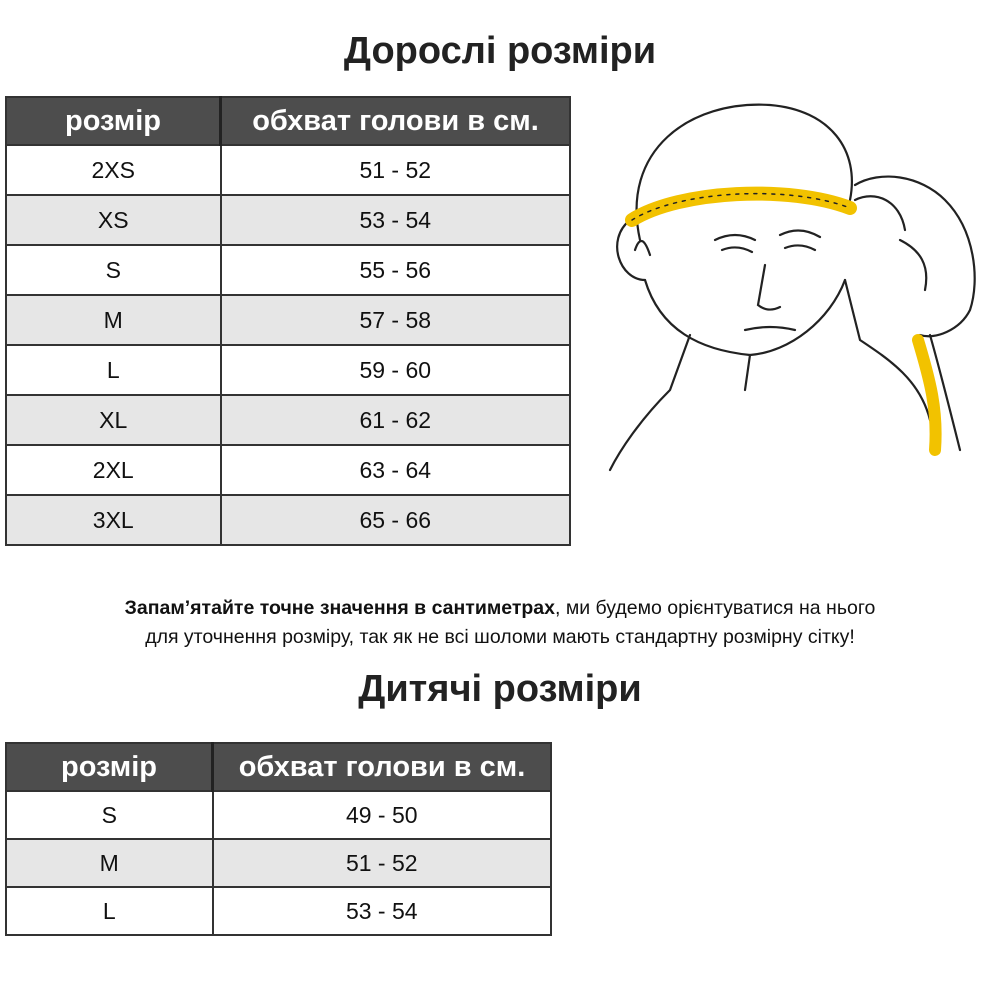 The image size is (1000, 1000). What do you see at coordinates (395, 520) in the screenshot?
I see `circumference-cell: 65 - 66` at bounding box center [395, 520].